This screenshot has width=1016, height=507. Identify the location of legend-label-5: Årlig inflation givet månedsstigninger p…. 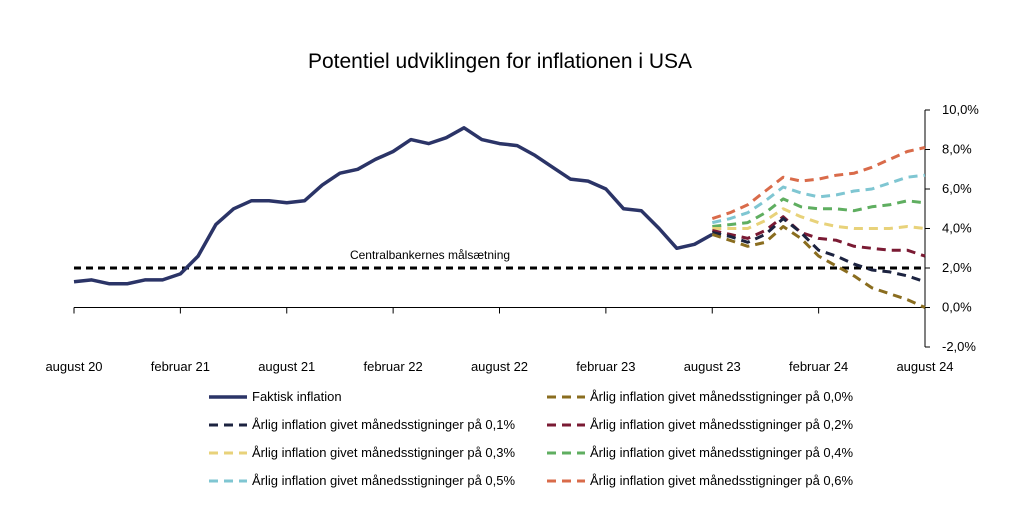
(721, 452).